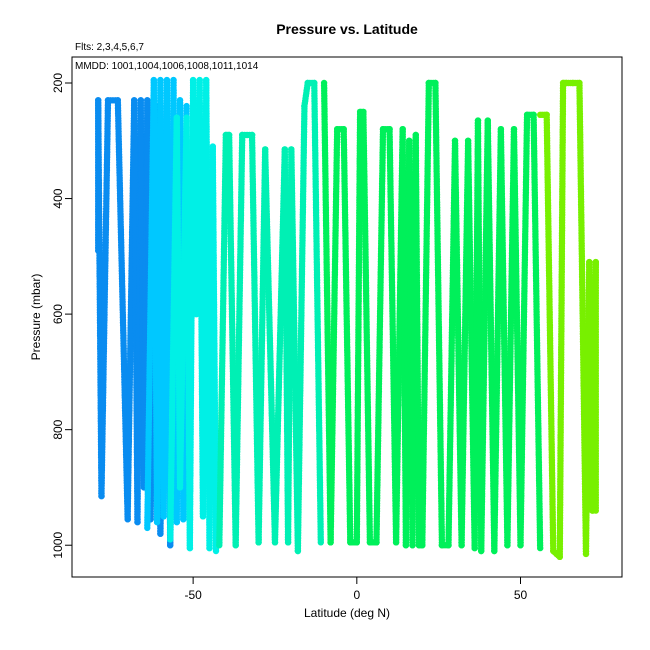 The height and width of the screenshot is (650, 650). What do you see at coordinates (347, 29) in the screenshot?
I see `chart-title: Pressure vs. Latitude` at bounding box center [347, 29].